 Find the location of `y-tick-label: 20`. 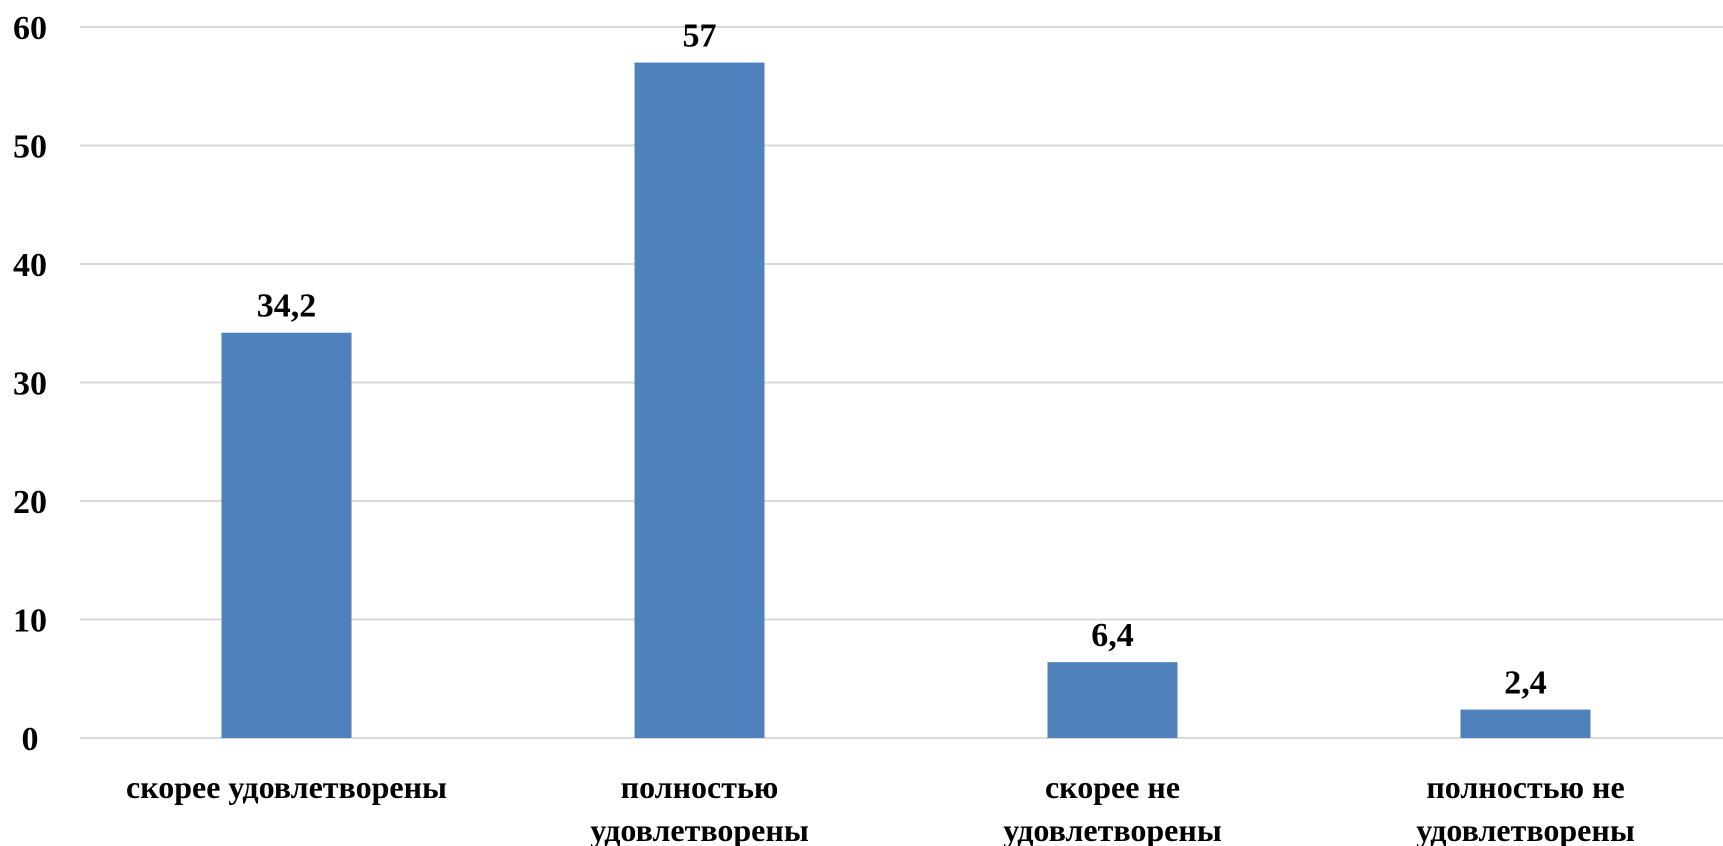

y-tick-label: 20 is located at coordinates (30, 502).